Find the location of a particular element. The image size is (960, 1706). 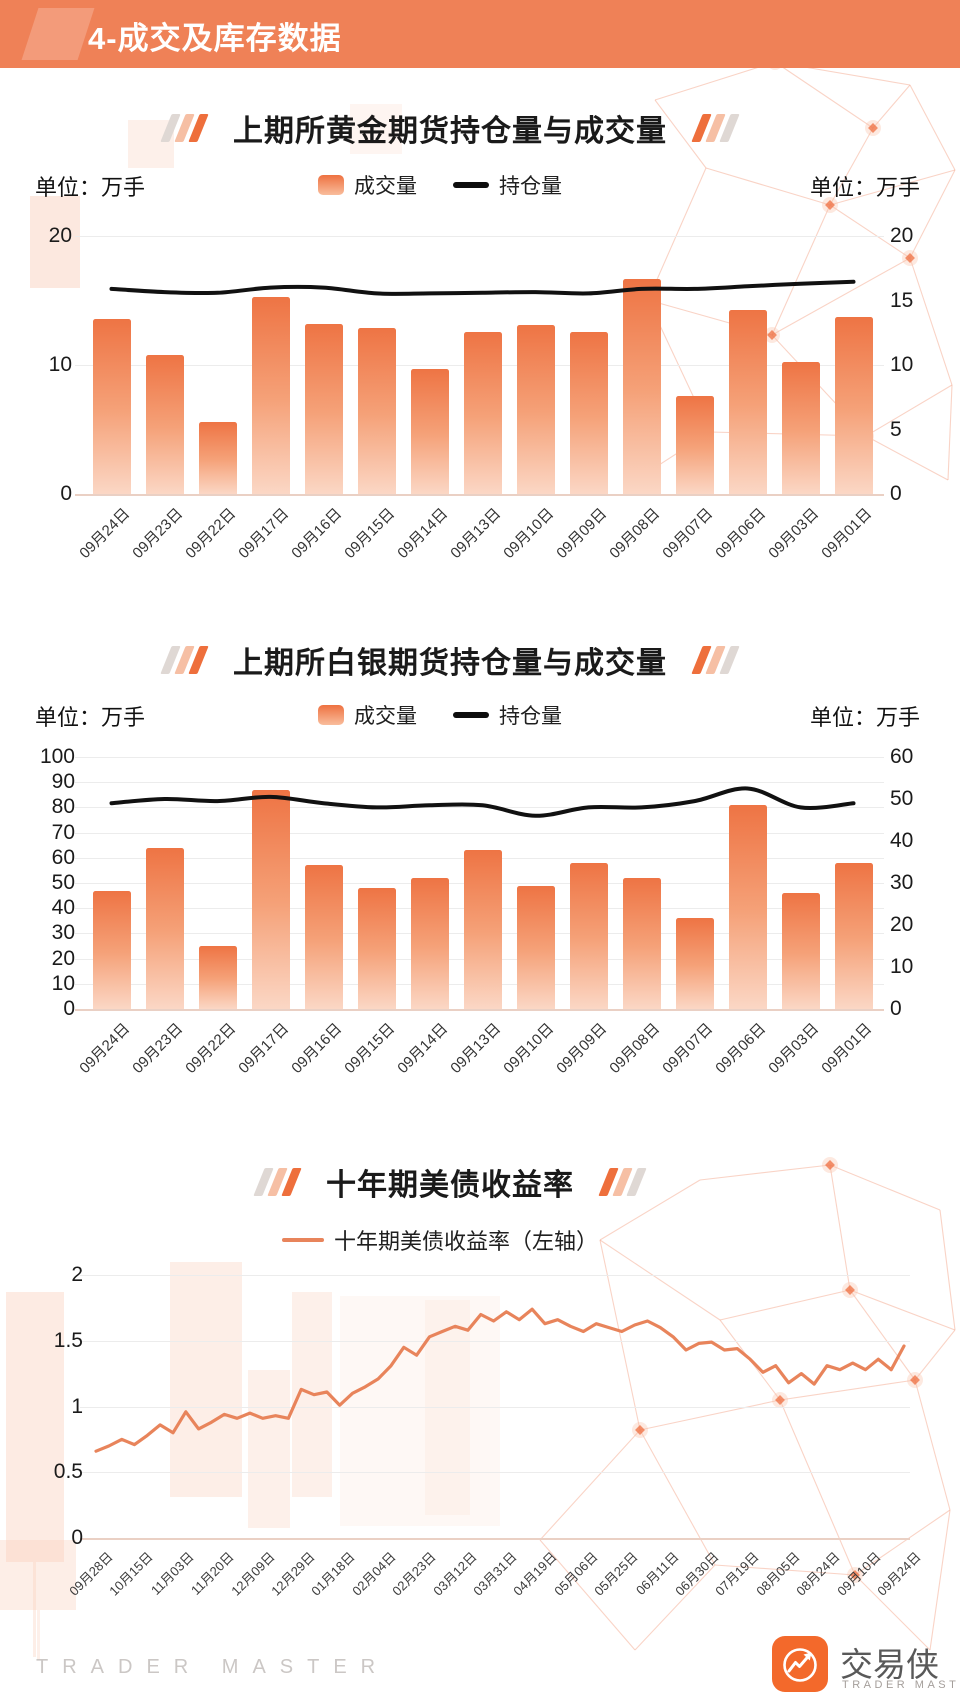

x-axis-tick-label: 05月25日 is located at coordinates (616, 1574).